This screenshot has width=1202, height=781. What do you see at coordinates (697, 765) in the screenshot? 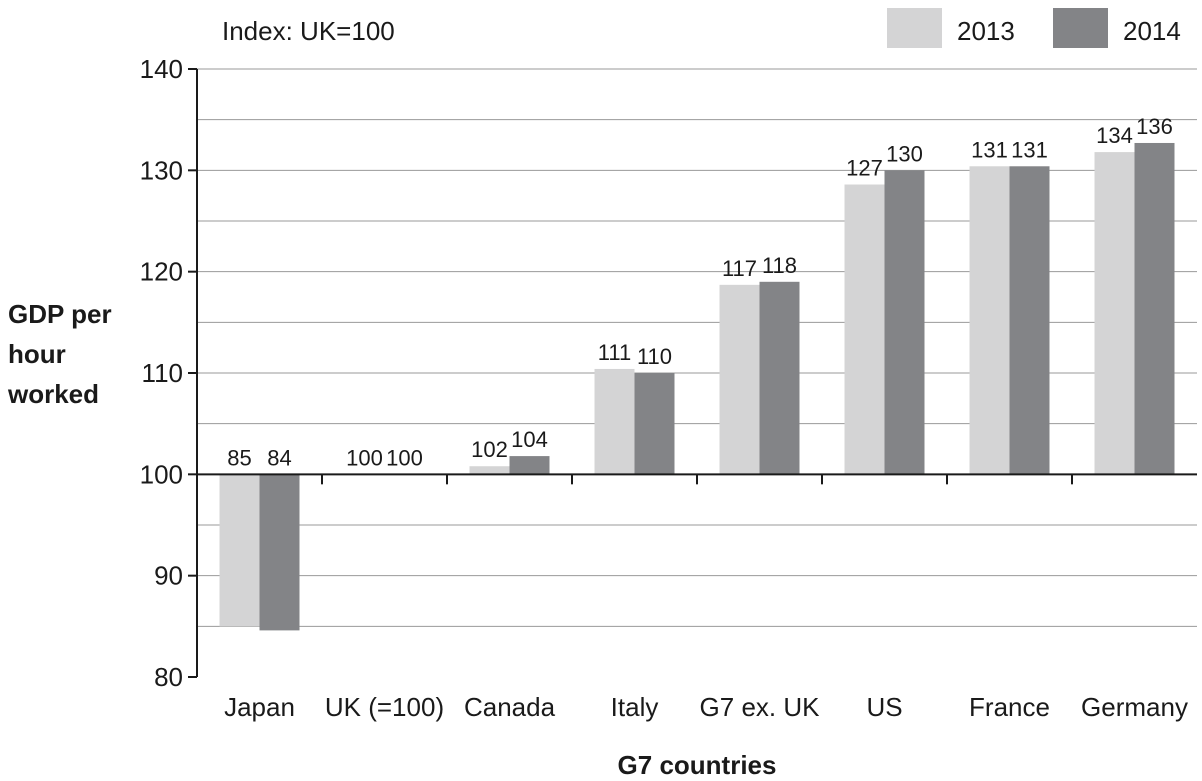
I see `x-axis-title: G7 countries` at bounding box center [697, 765].